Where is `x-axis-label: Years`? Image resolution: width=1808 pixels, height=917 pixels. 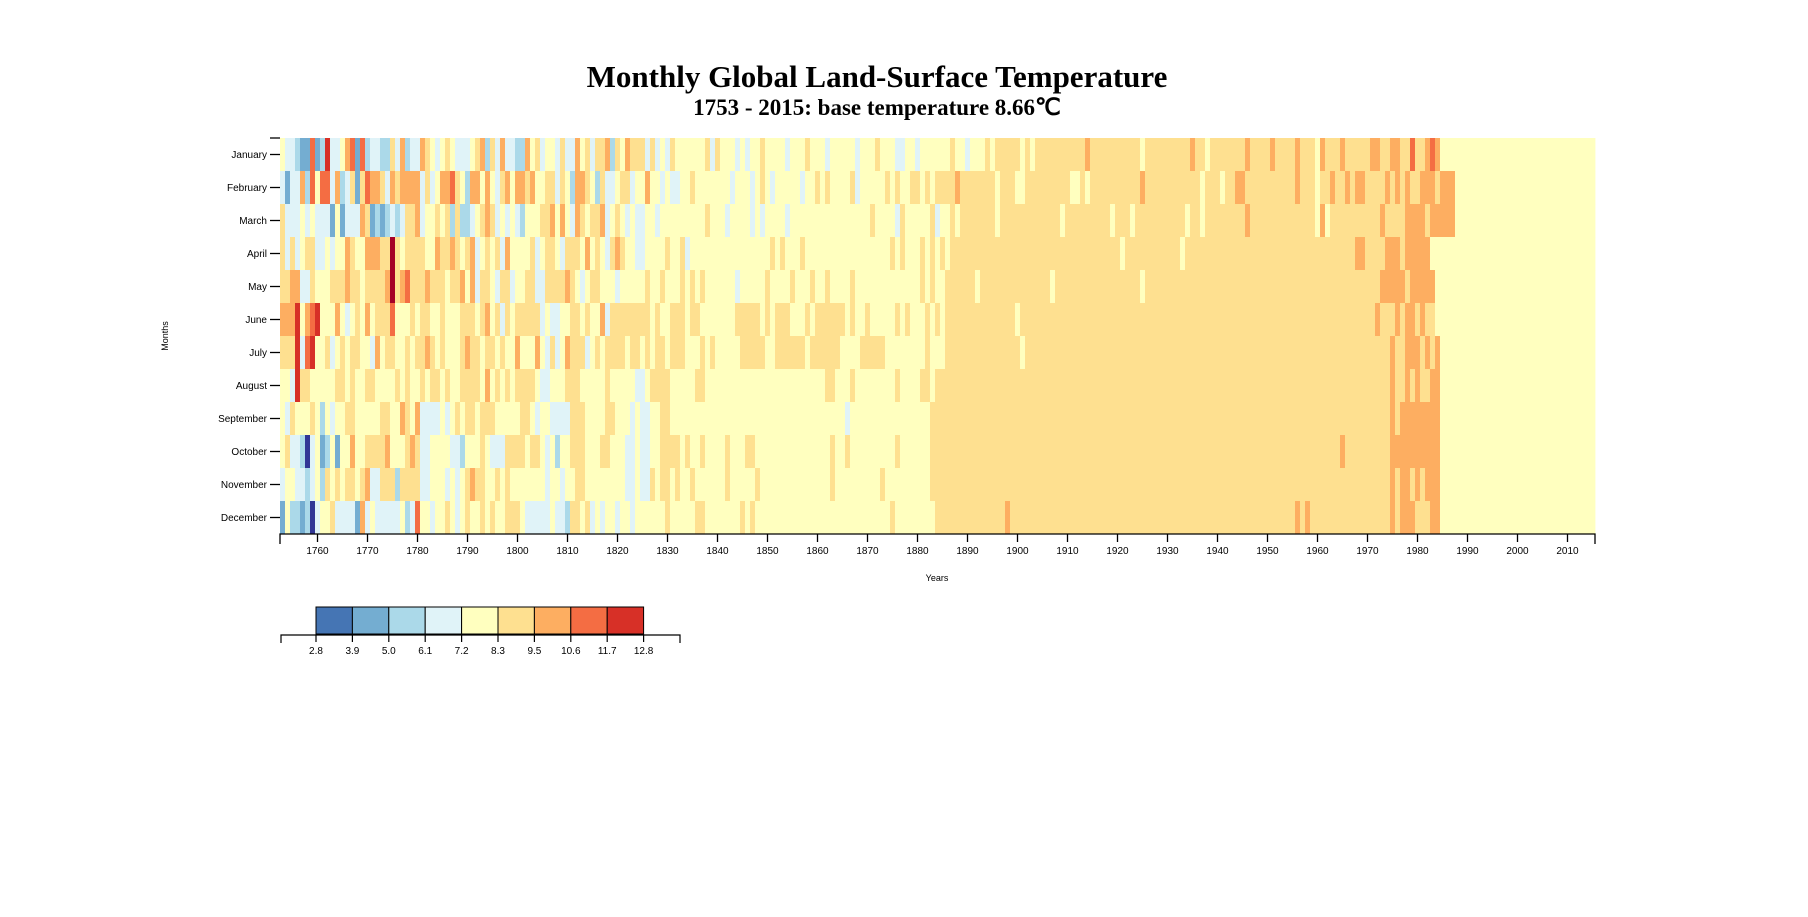 x-axis-label: Years is located at coordinates (937, 578).